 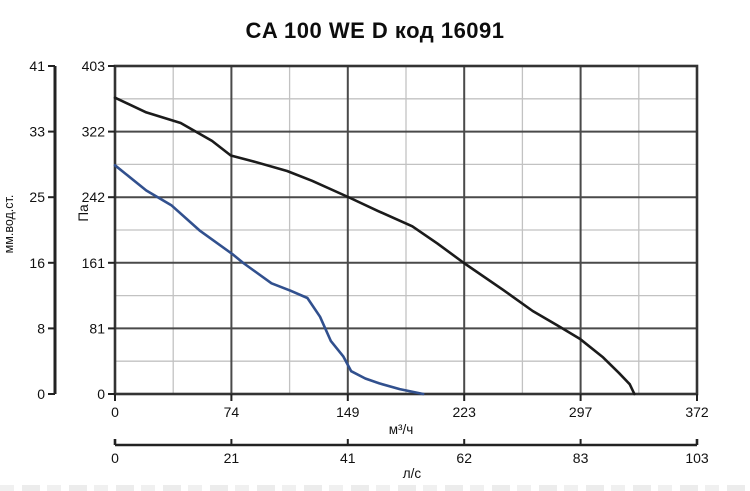 What do you see at coordinates (83, 213) in the screenshot?
I see `y-axis-title: Па` at bounding box center [83, 213].